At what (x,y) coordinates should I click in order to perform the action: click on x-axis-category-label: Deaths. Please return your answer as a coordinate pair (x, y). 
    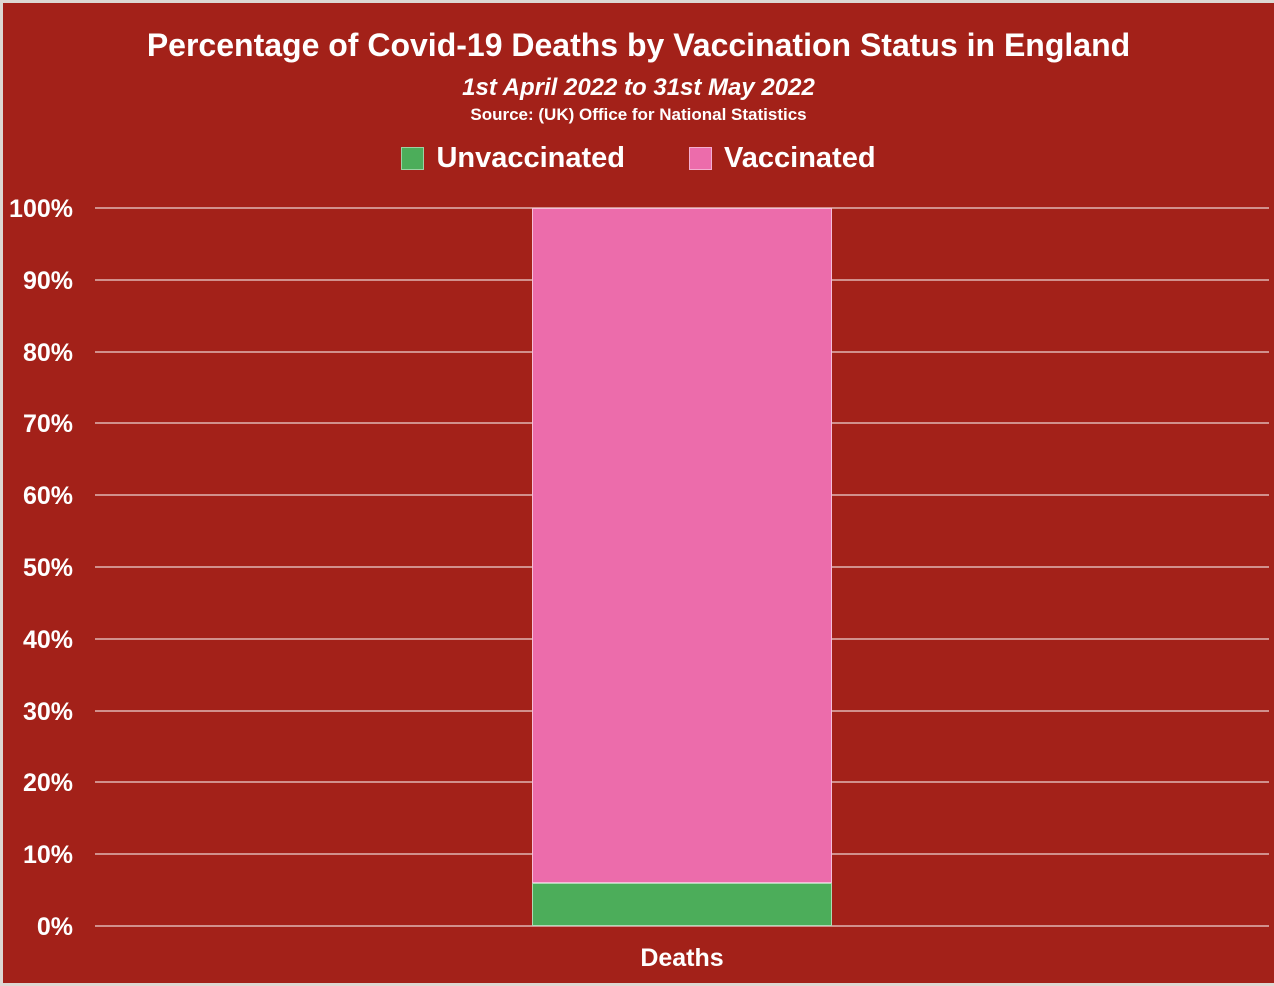
    Looking at the image, I should click on (682, 958).